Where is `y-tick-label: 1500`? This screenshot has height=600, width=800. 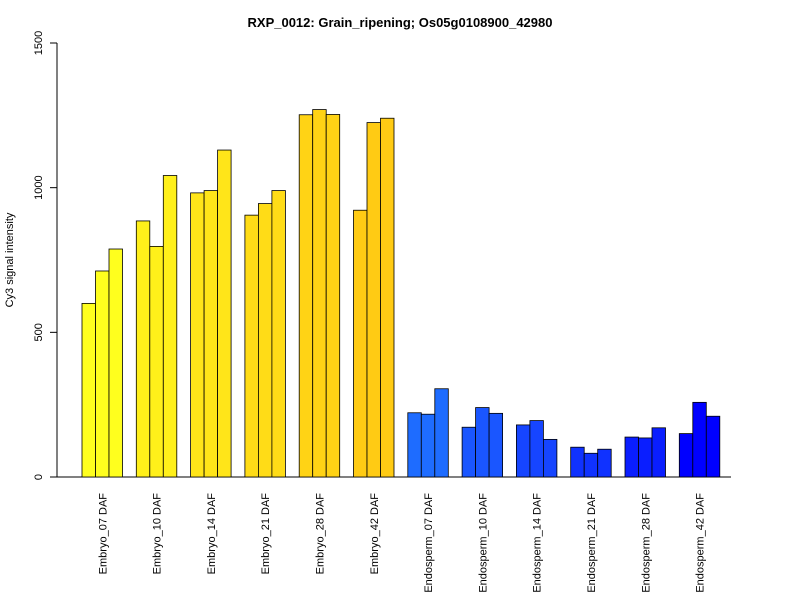
y-tick-label: 1500 is located at coordinates (39, 43).